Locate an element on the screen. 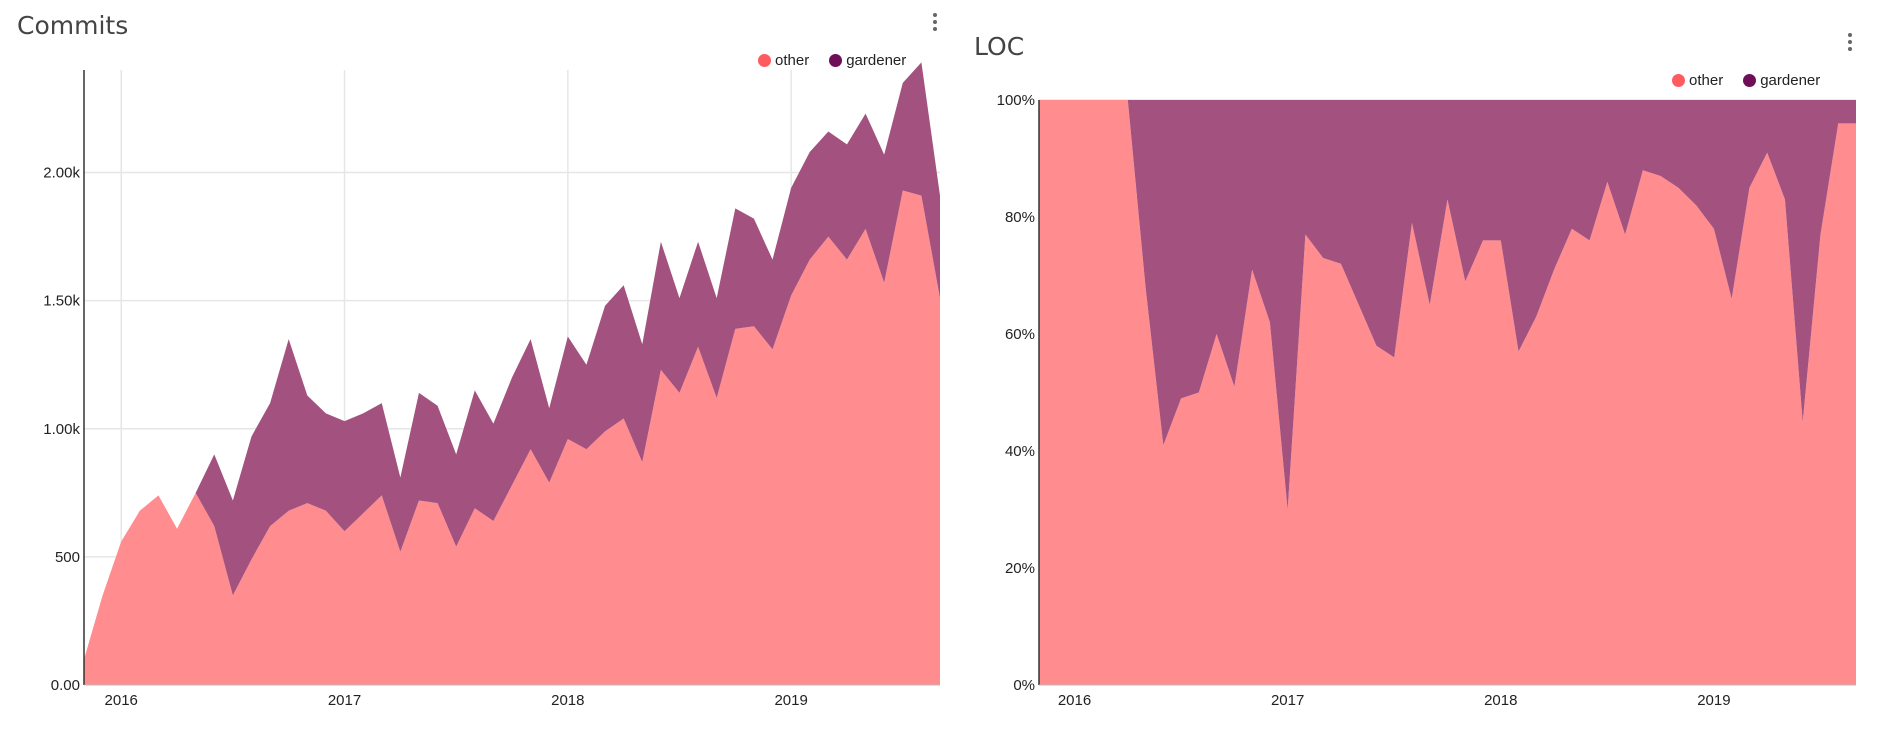  commits-legend-swatch-other is located at coordinates (764, 60).